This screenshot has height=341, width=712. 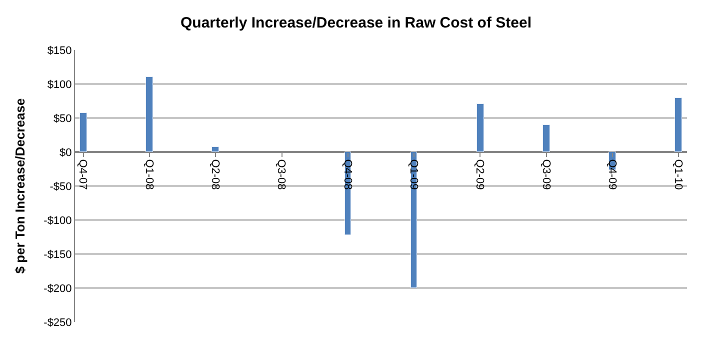 What do you see at coordinates (148, 174) in the screenshot?
I see `x-tick-label: Q1-08` at bounding box center [148, 174].